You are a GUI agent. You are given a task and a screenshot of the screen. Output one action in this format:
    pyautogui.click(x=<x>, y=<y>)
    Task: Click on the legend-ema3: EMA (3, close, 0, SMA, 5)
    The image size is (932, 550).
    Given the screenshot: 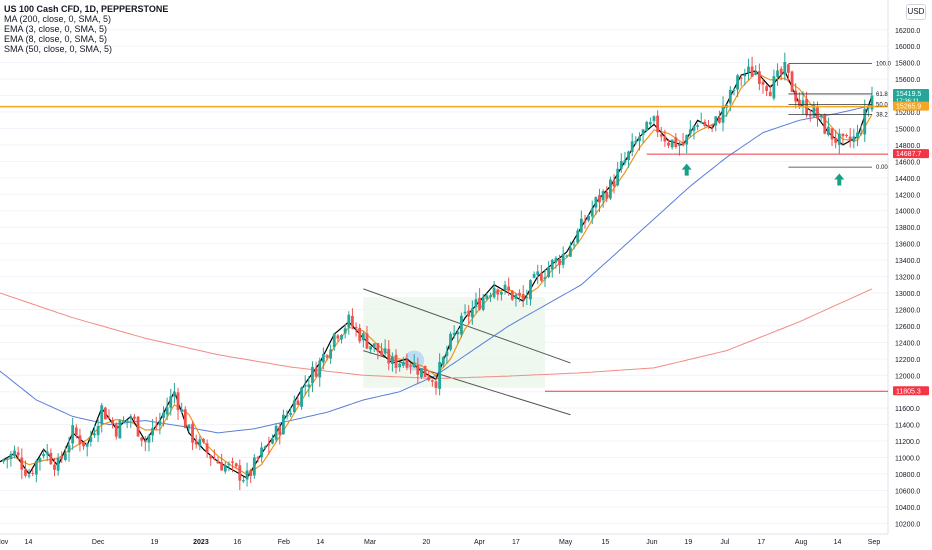 What is the action you would take?
    pyautogui.click(x=56, y=29)
    